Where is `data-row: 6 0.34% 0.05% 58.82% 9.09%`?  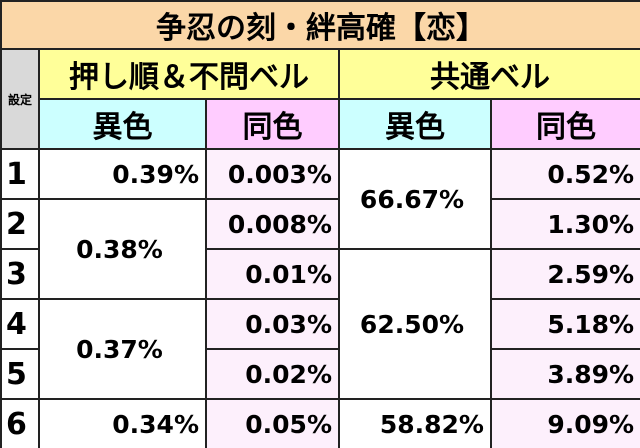 data-row: 6 0.34% 0.05% 58.82% 9.09% is located at coordinates (320, 423).